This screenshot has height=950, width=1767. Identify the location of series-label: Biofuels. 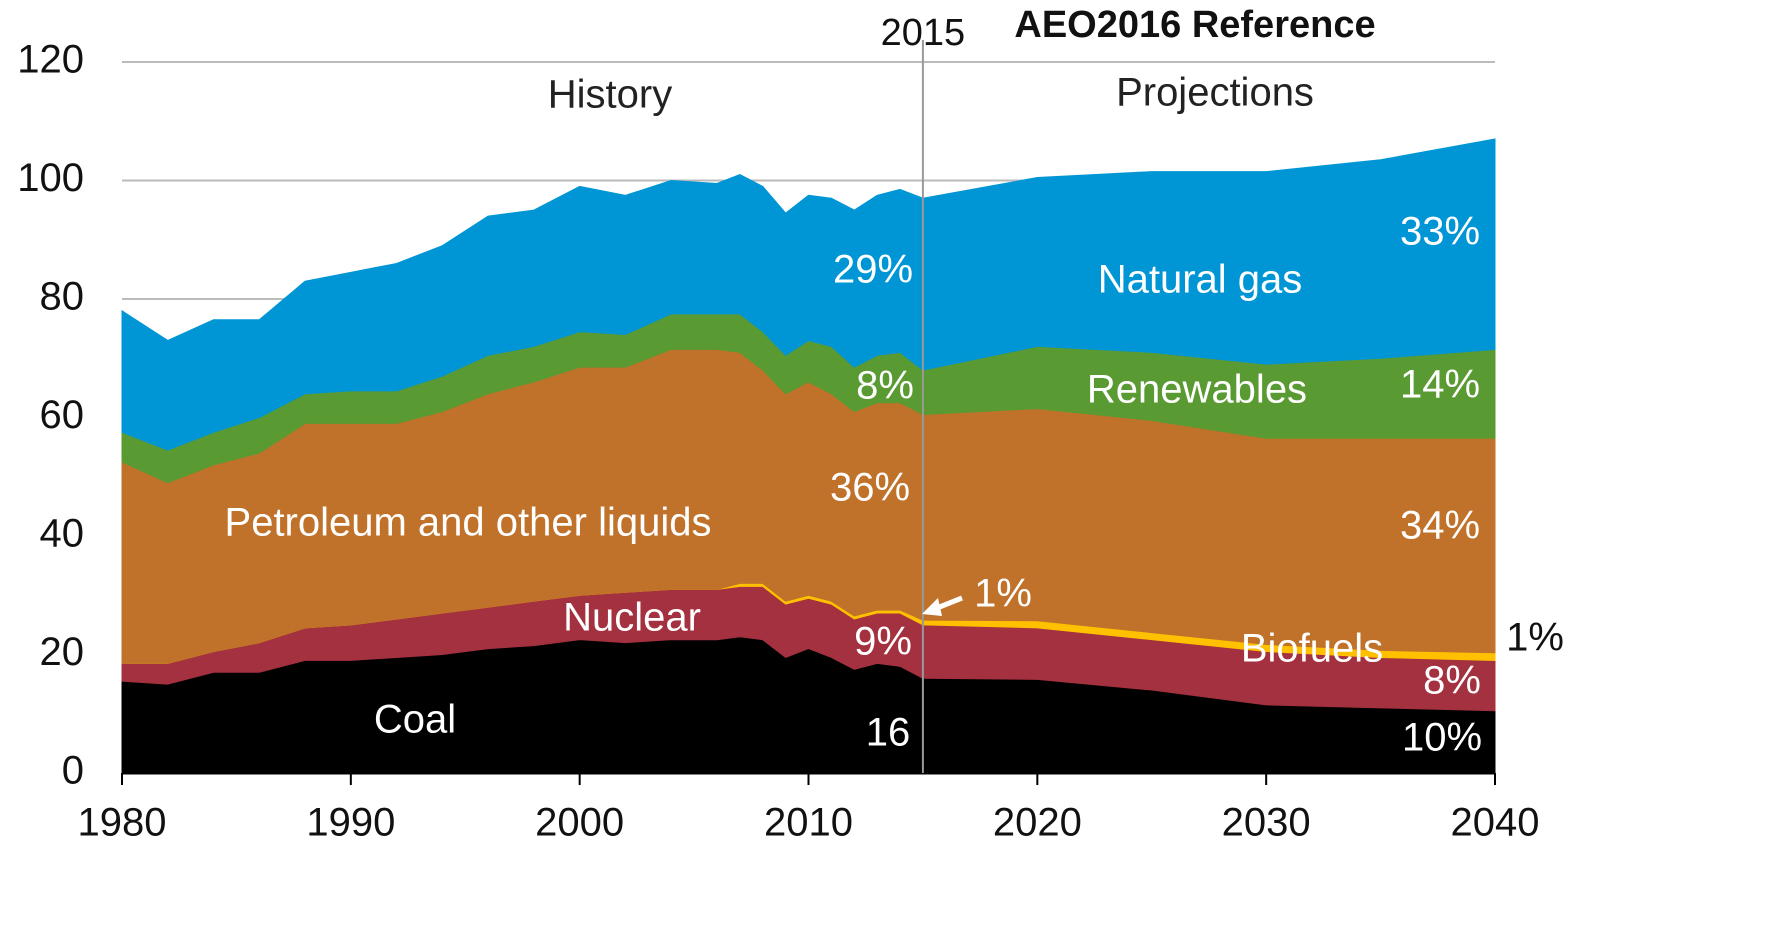
(1312, 649).